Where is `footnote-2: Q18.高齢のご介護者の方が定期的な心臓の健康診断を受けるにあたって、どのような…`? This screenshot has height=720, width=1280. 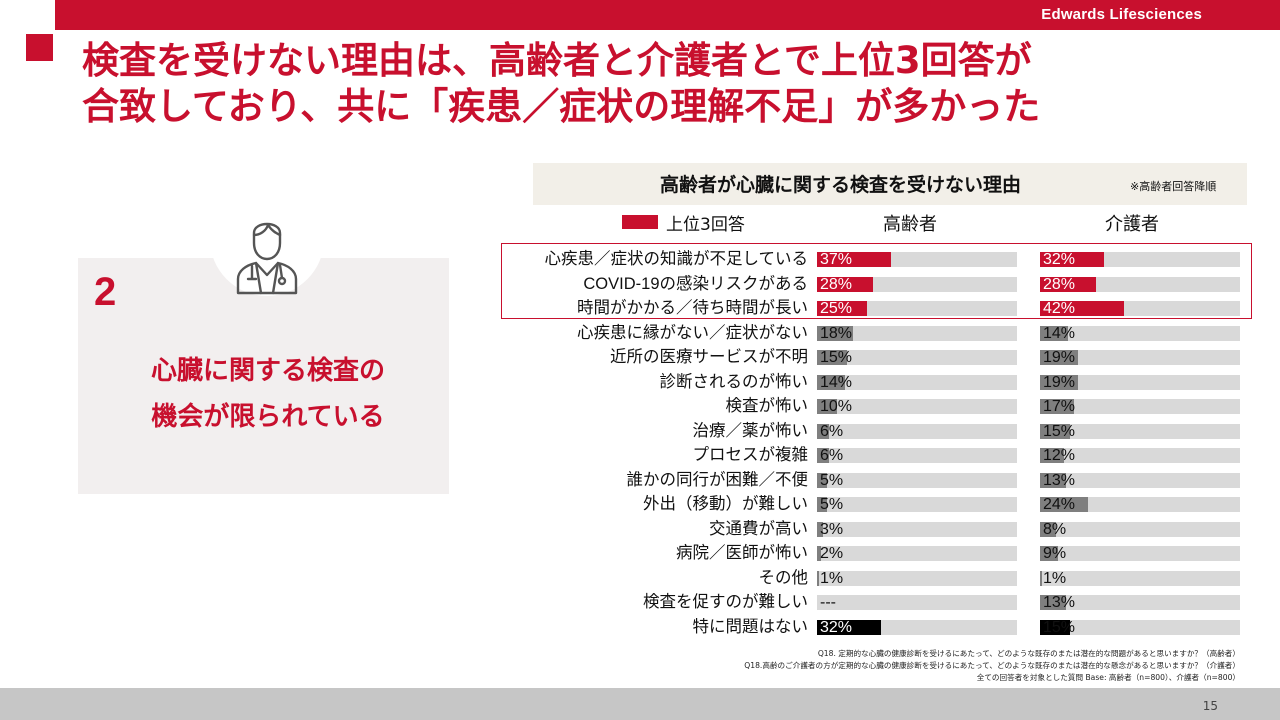
footnote-2: Q18.高齢のご介護者の方が定期的な心臓の健康診断を受けるにあたって、どのような… is located at coordinates (992, 665).